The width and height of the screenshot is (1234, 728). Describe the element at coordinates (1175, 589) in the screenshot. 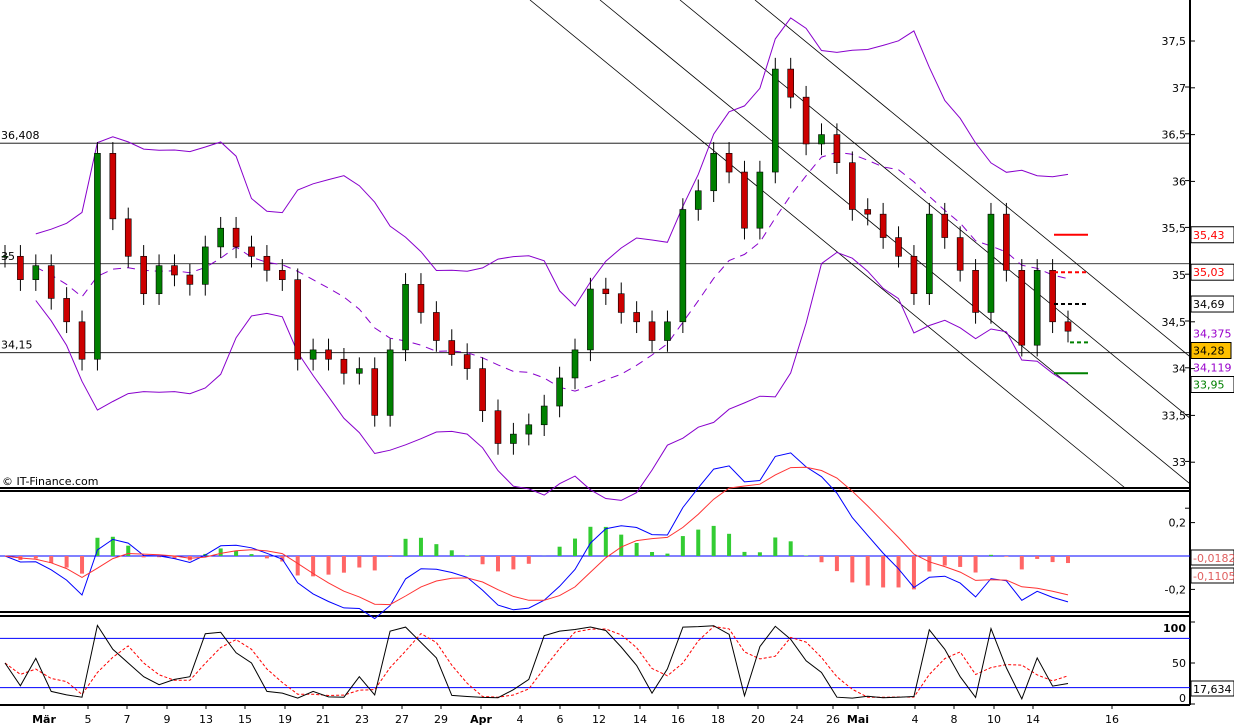

I see `macd-tick-label: -0,2` at that location.